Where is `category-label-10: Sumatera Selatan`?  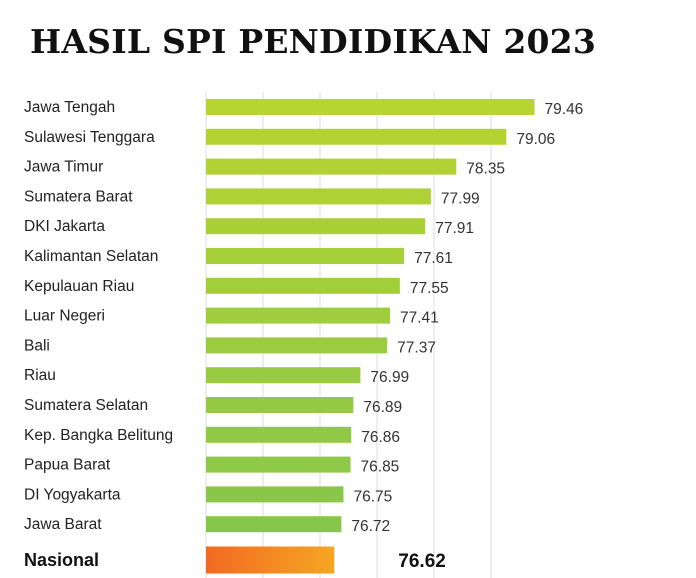
category-label-10: Sumatera Selatan is located at coordinates (86, 405).